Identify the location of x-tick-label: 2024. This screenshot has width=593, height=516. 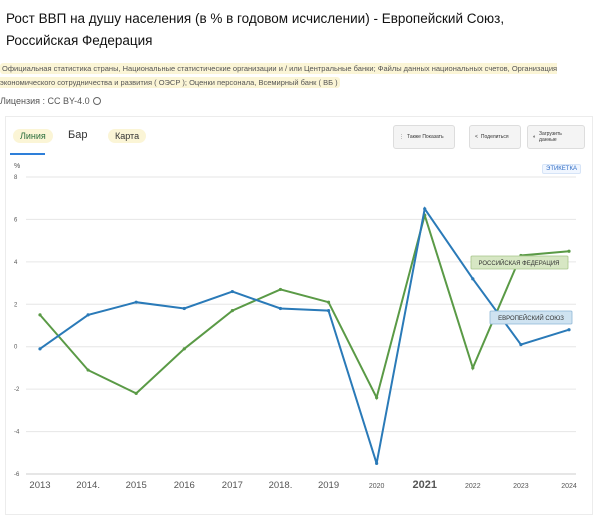
(569, 486).